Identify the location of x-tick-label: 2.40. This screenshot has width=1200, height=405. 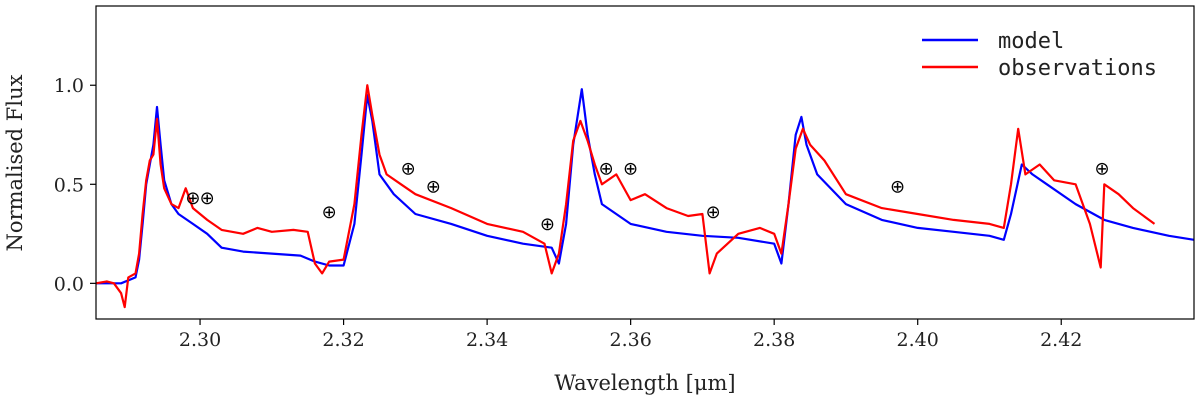
(918, 340).